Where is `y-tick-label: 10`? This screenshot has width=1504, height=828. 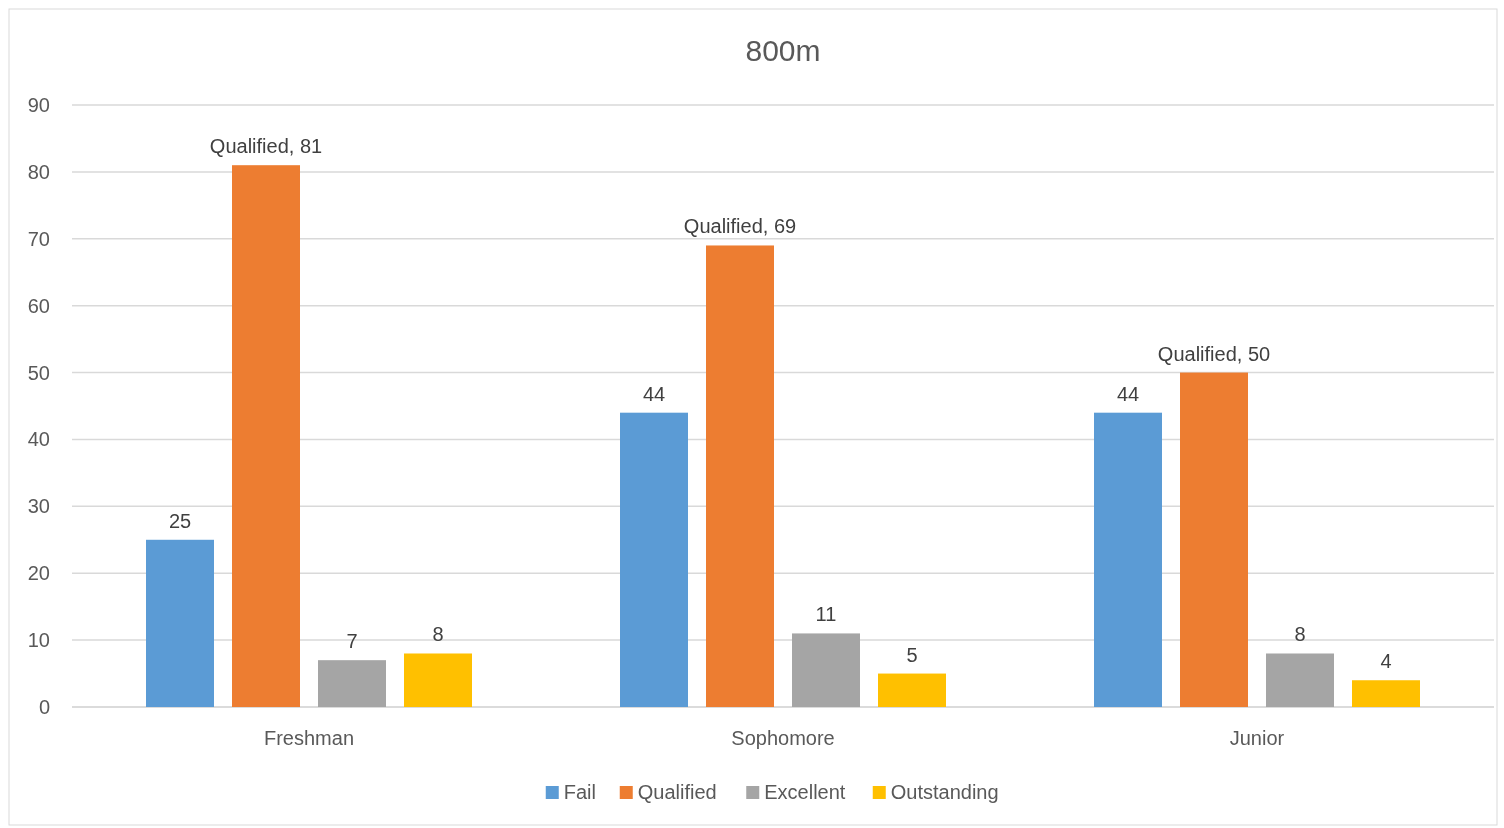
y-tick-label: 10 is located at coordinates (38, 640).